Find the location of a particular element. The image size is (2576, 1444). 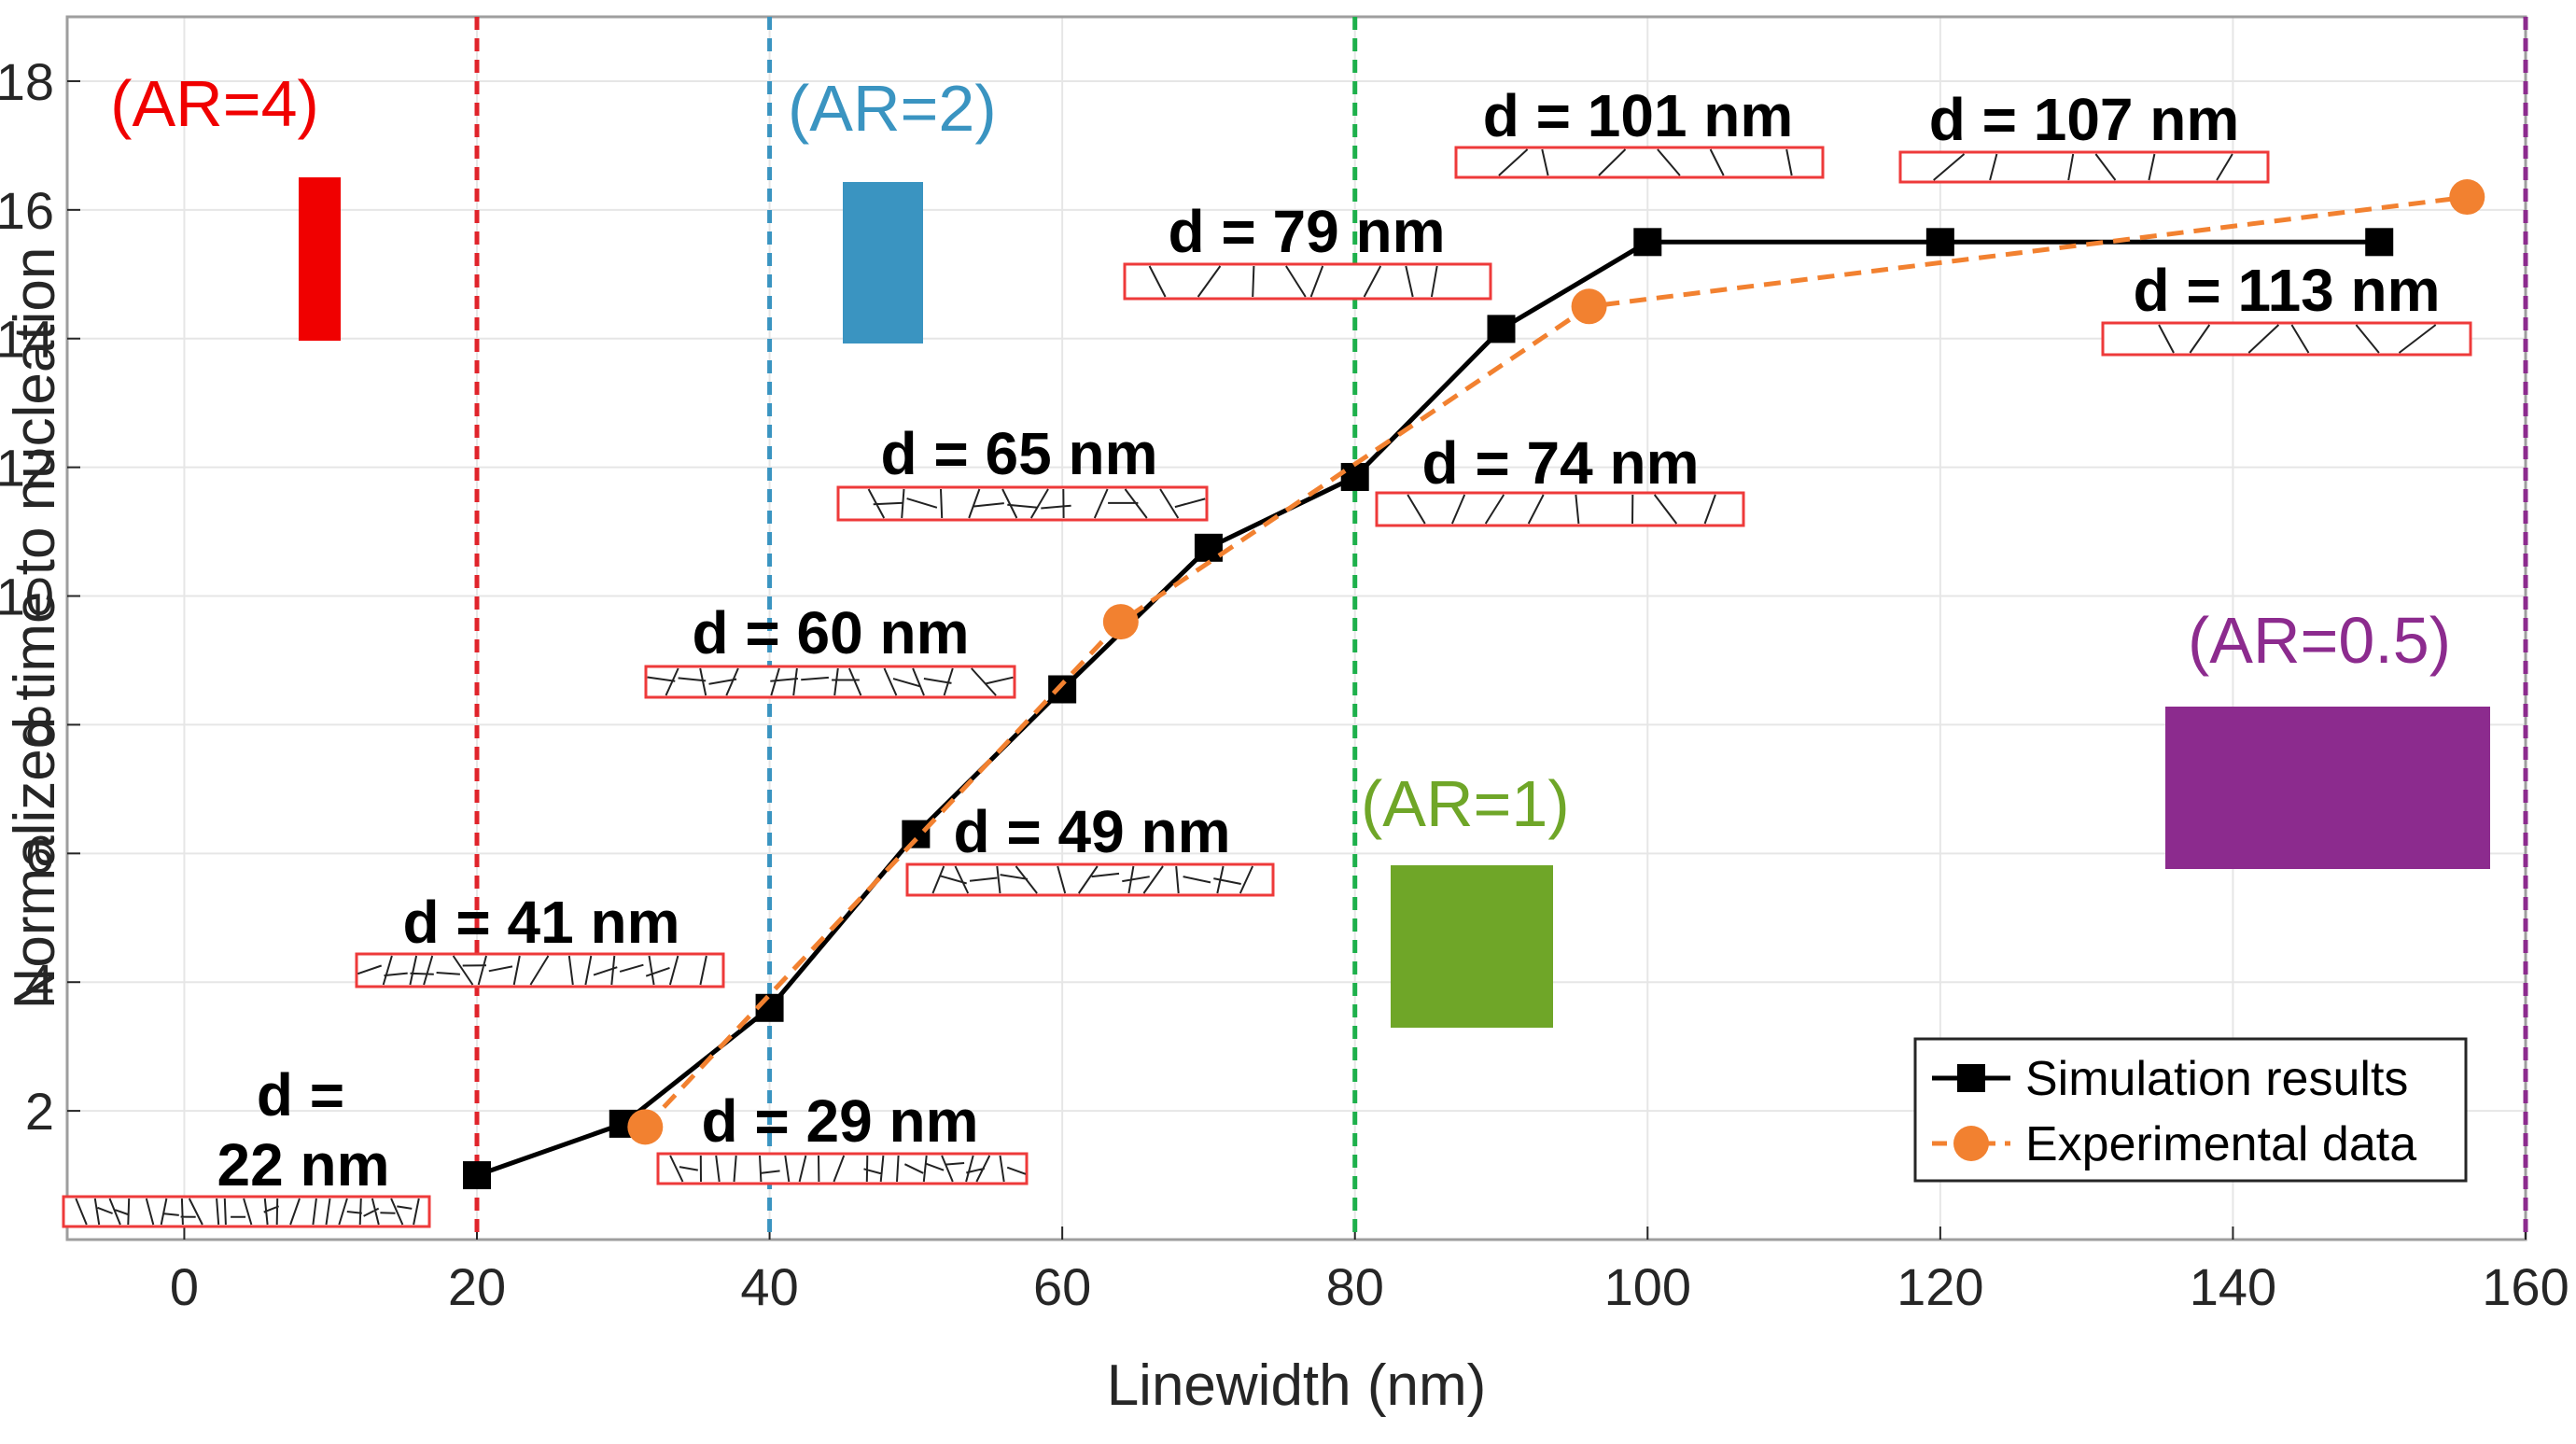

grain-size-label-1: d = 29 nm is located at coordinates (840, 1121).